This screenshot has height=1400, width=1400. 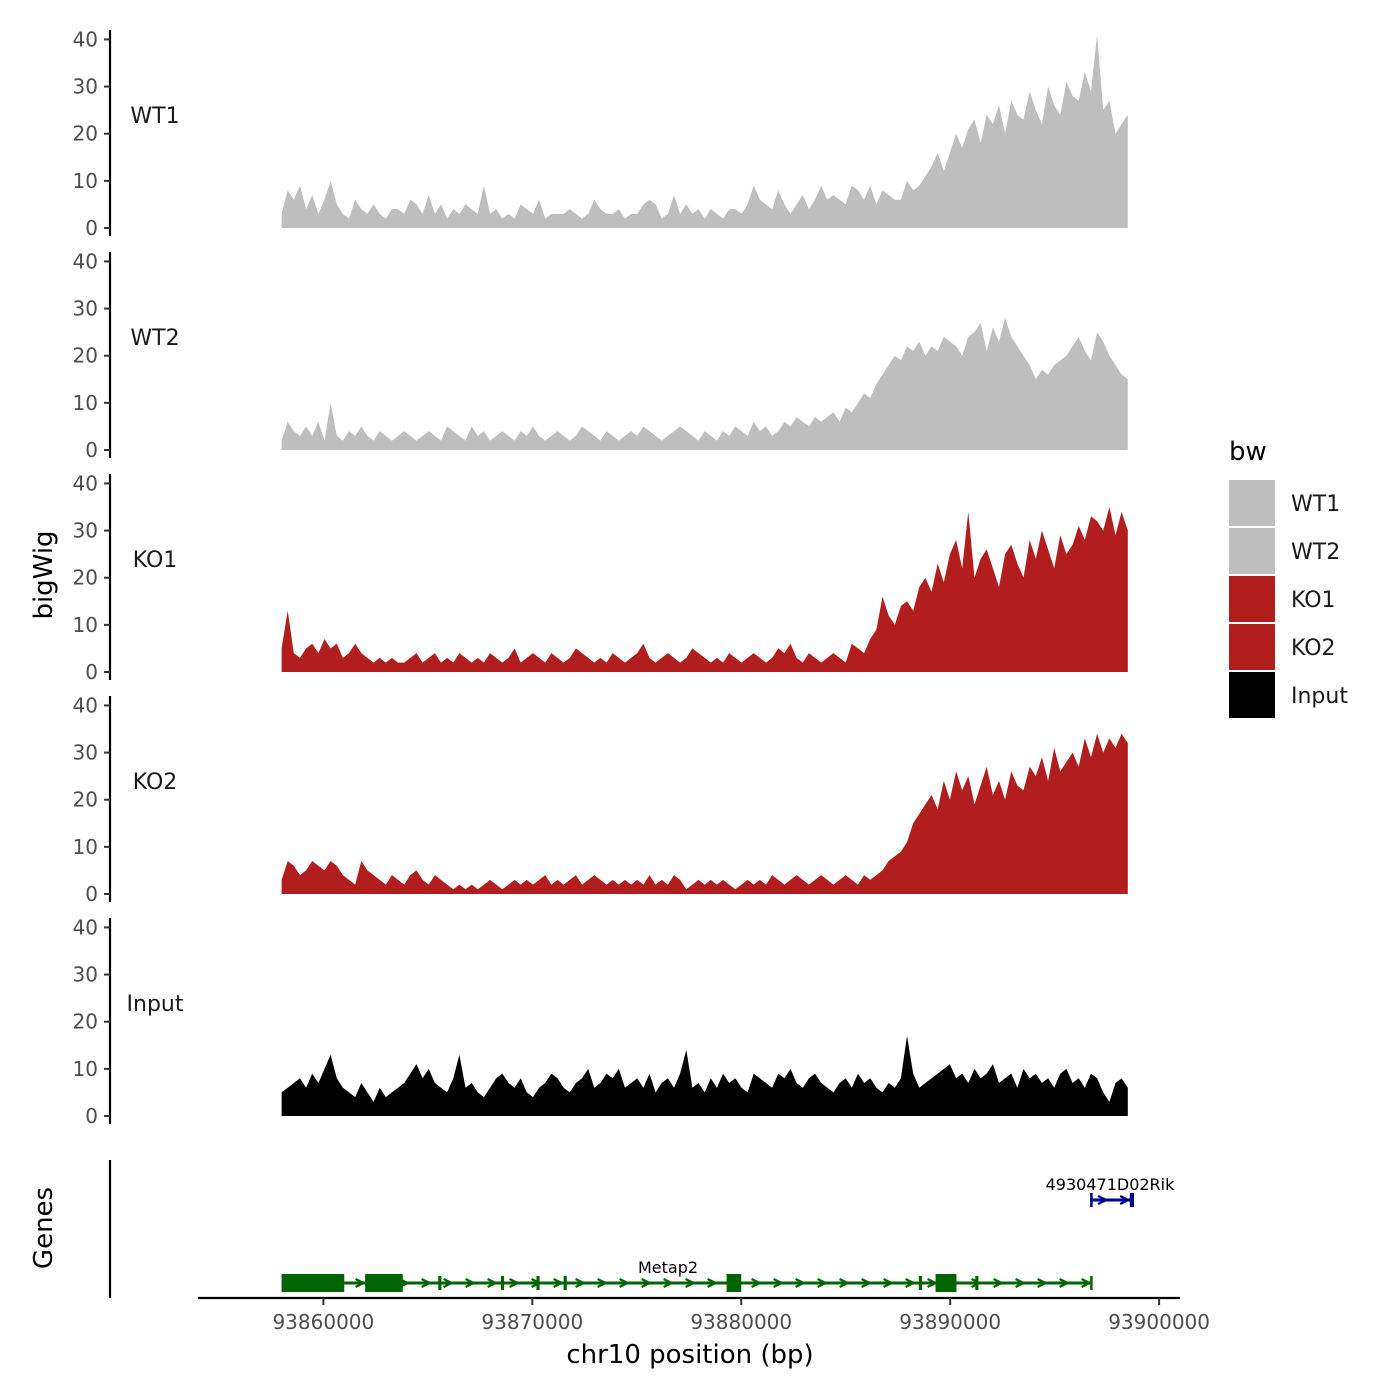 I want to click on legend-swatch-ko2, so click(x=1252, y=647).